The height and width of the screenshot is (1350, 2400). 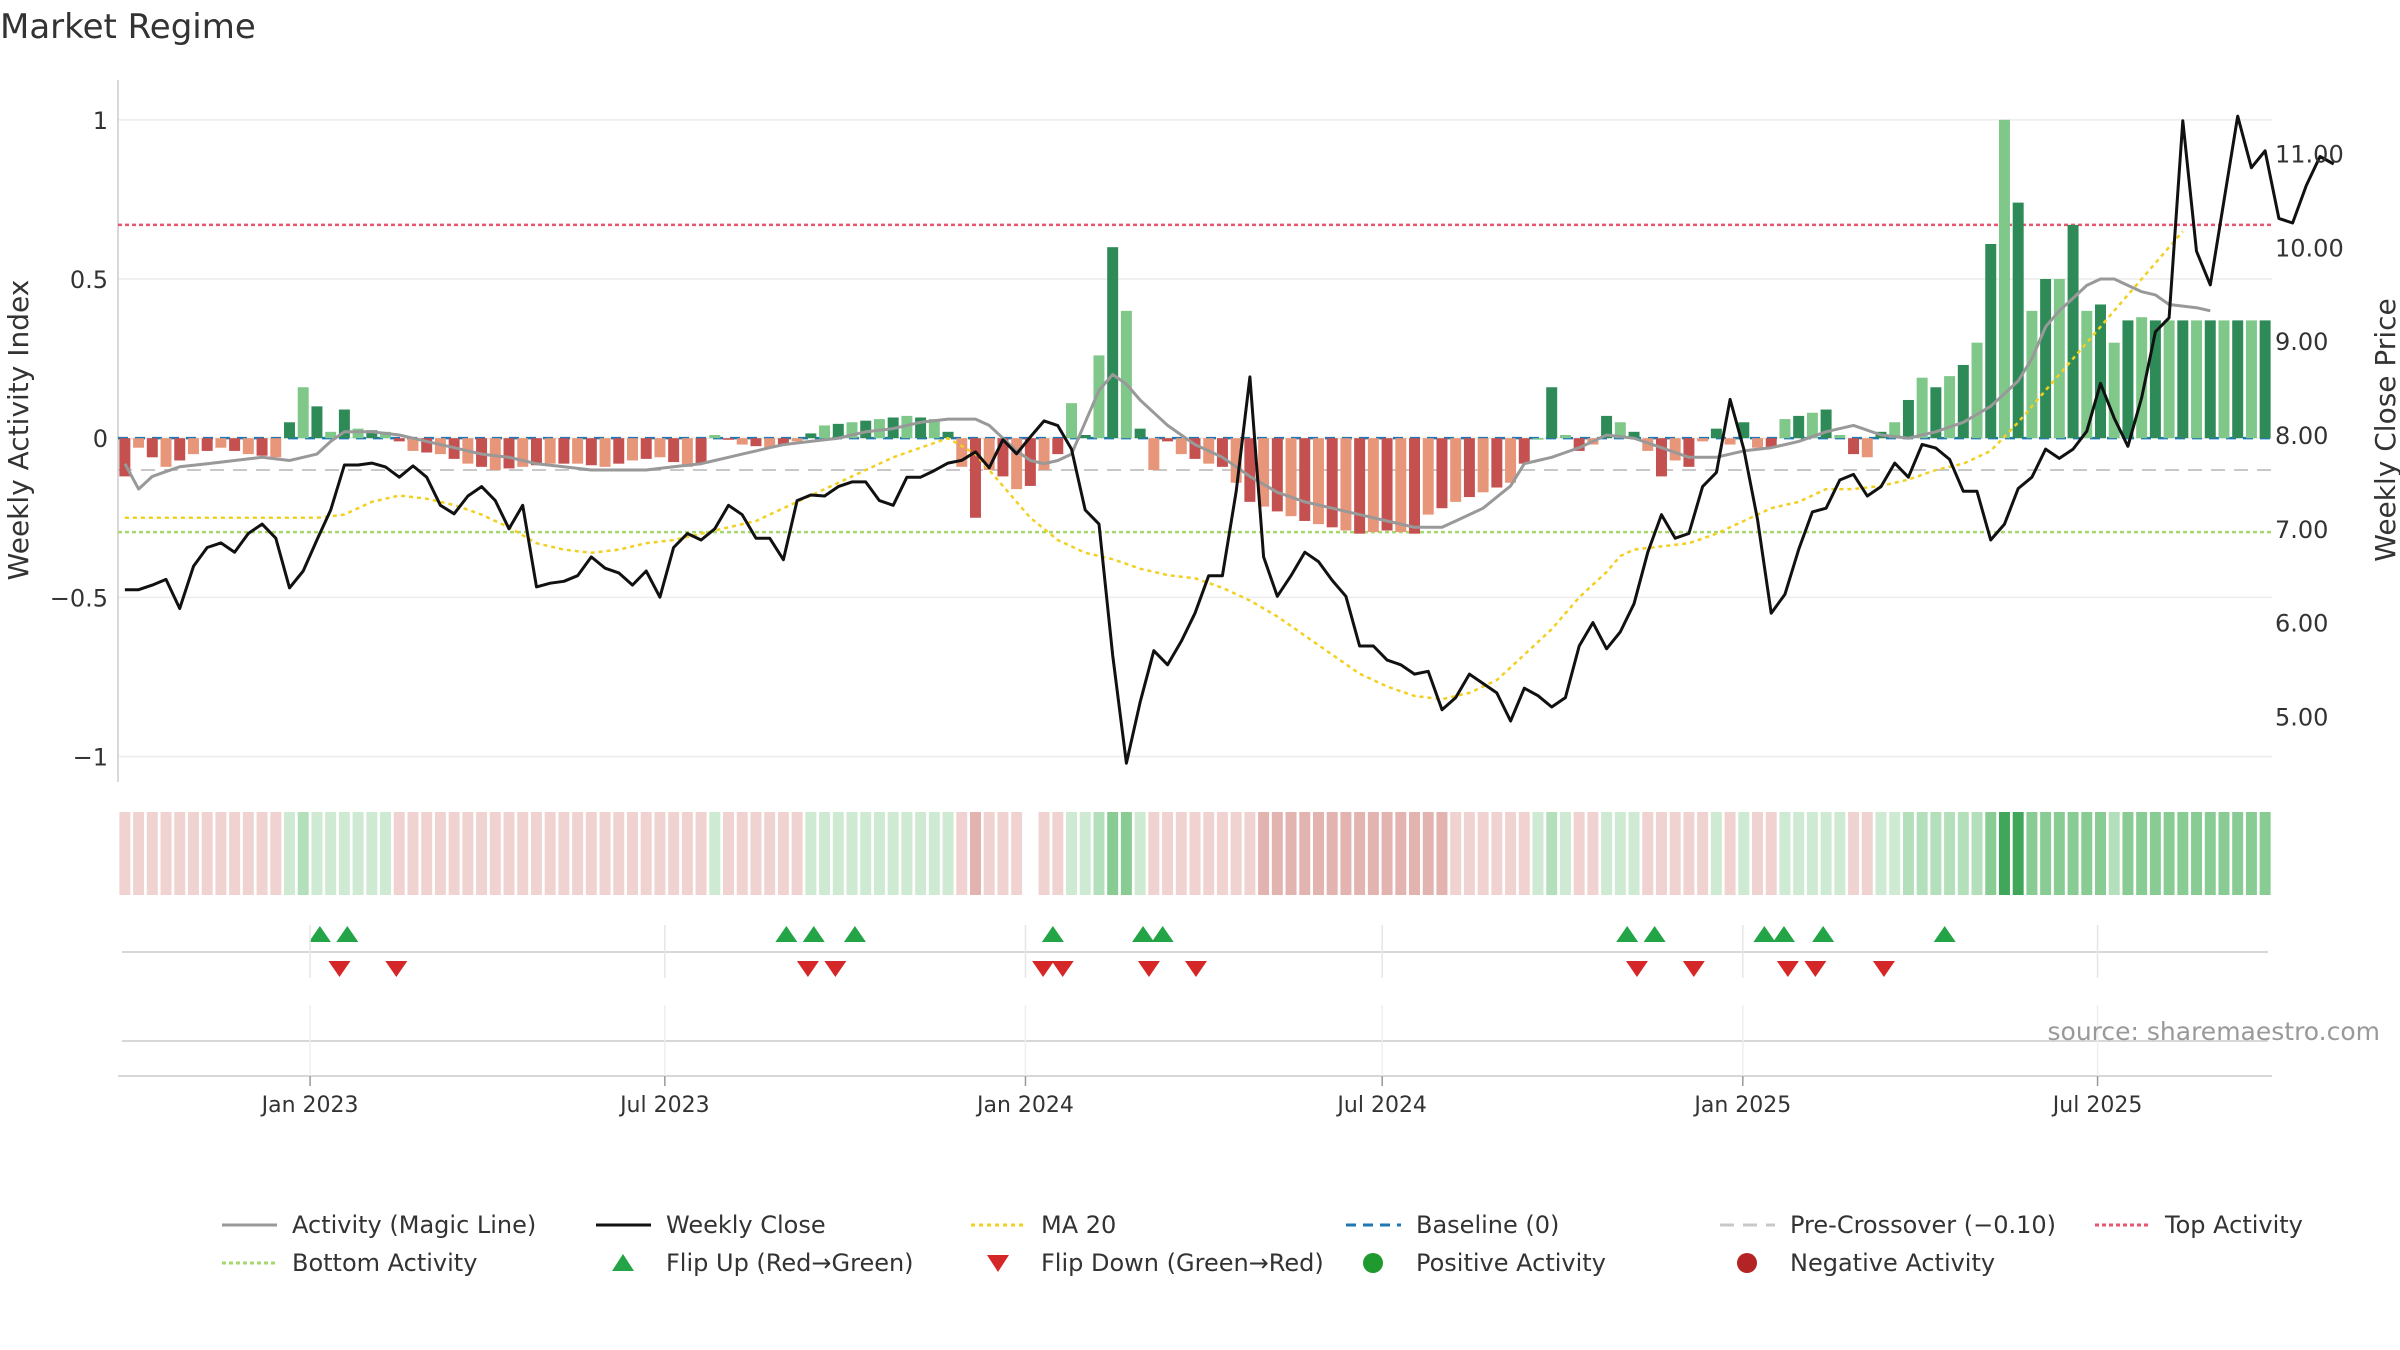 What do you see at coordinates (1024, 1105) in the screenshot?
I see `x-tick-label: Jan 2024` at bounding box center [1024, 1105].